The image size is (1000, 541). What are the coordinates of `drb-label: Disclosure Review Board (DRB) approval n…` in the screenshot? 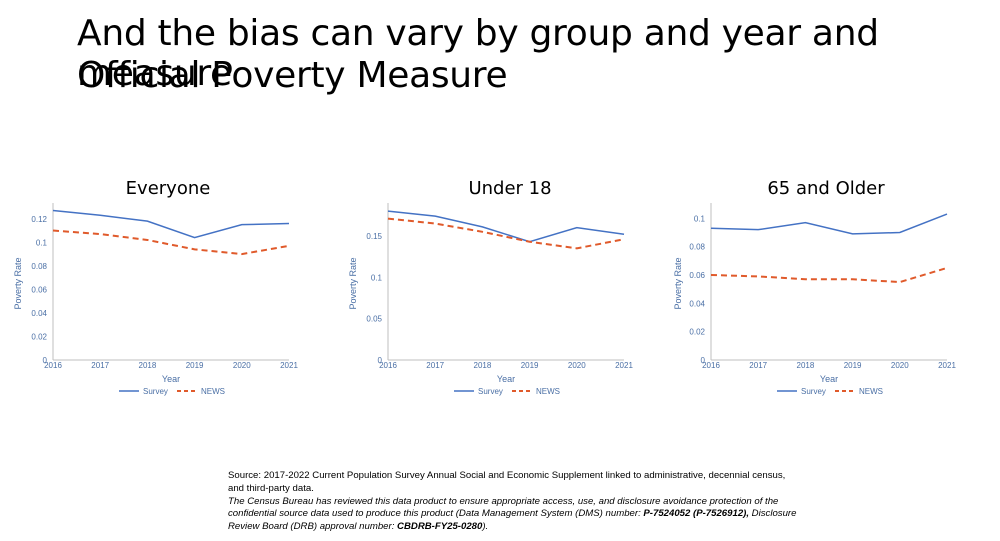 It's located at (512, 520).